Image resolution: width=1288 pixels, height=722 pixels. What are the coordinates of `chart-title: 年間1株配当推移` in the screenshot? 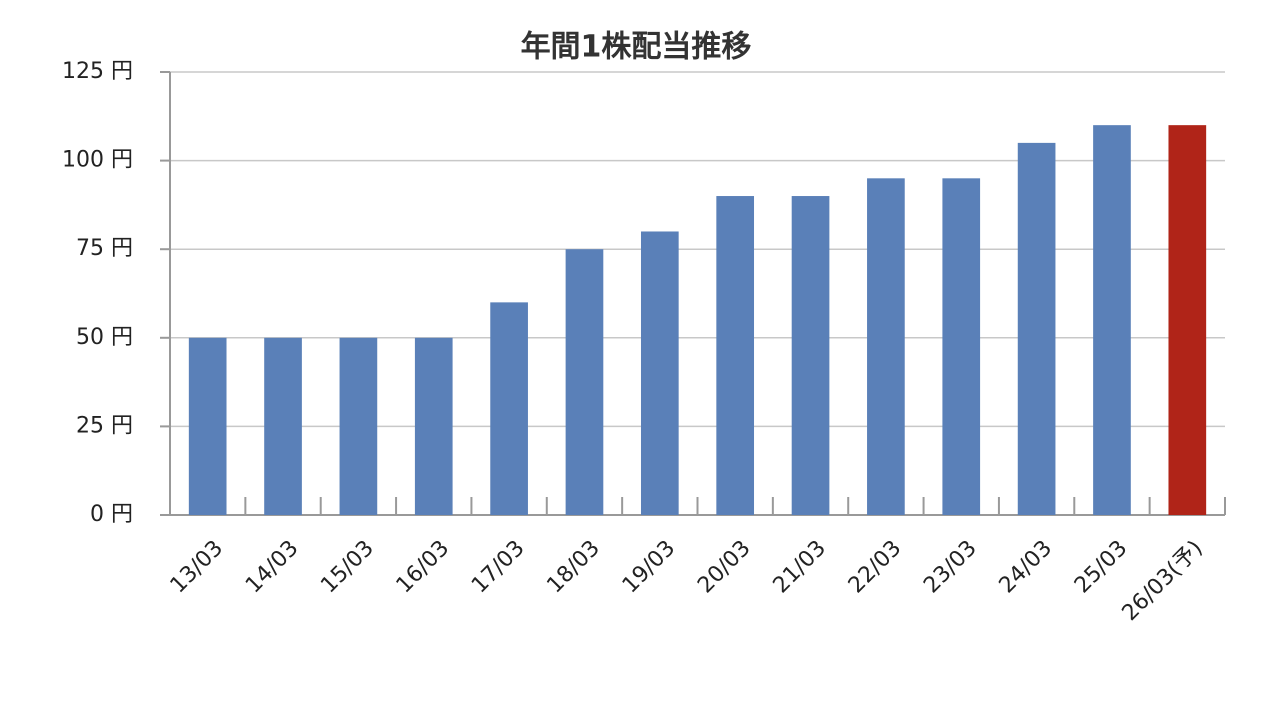 It's located at (636, 47).